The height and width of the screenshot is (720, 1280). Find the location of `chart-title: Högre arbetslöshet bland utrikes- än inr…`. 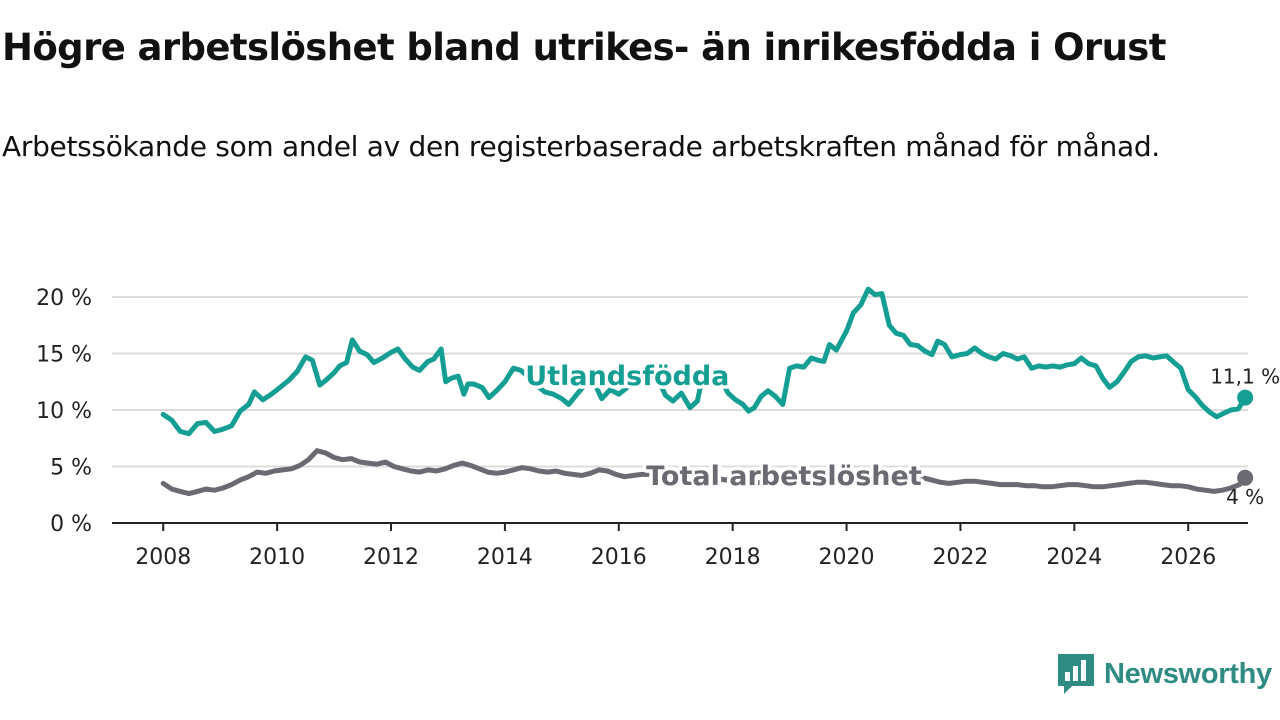

chart-title: Högre arbetslöshet bland utrikes- än inr… is located at coordinates (584, 47).